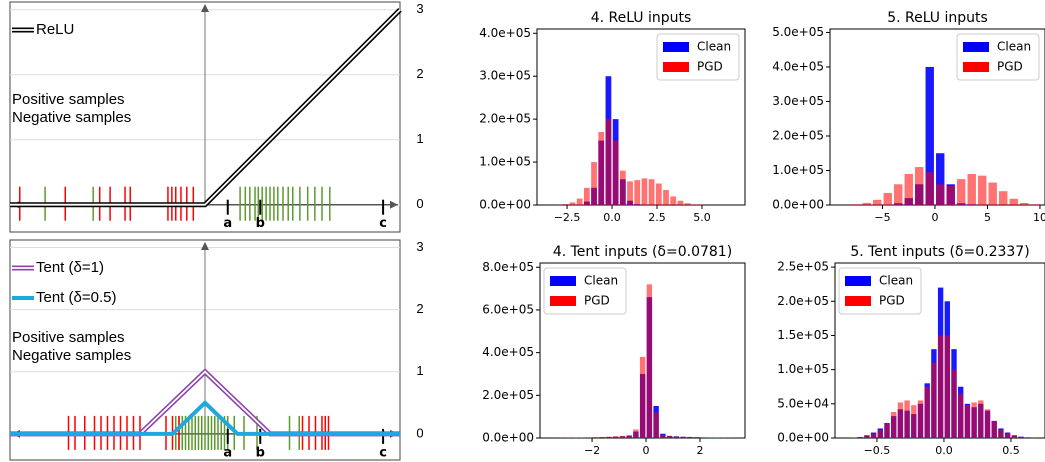 The width and height of the screenshot is (1045, 462). Describe the element at coordinates (934, 217) in the screenshot. I see `x-tick-label: 0` at that location.